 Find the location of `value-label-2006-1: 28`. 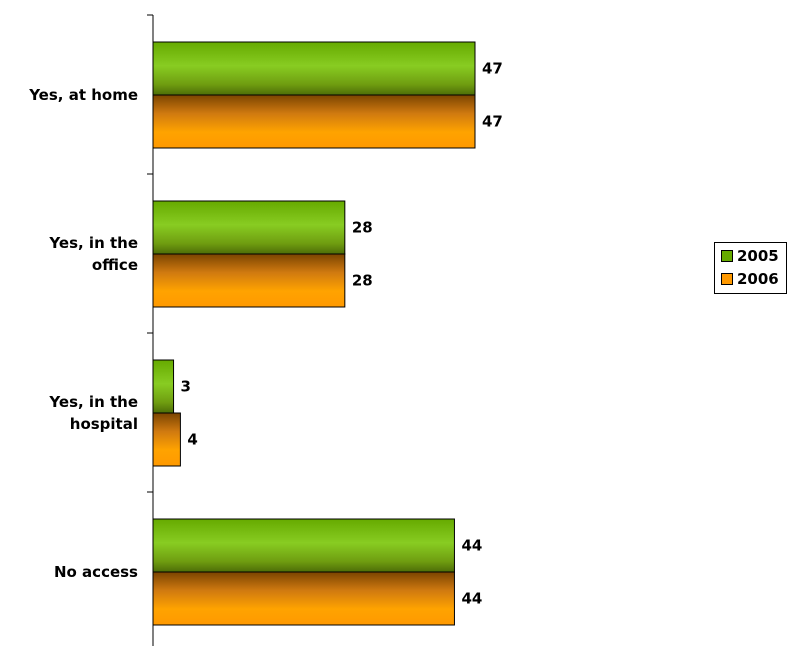

value-label-2006-1: 28 is located at coordinates (362, 281).